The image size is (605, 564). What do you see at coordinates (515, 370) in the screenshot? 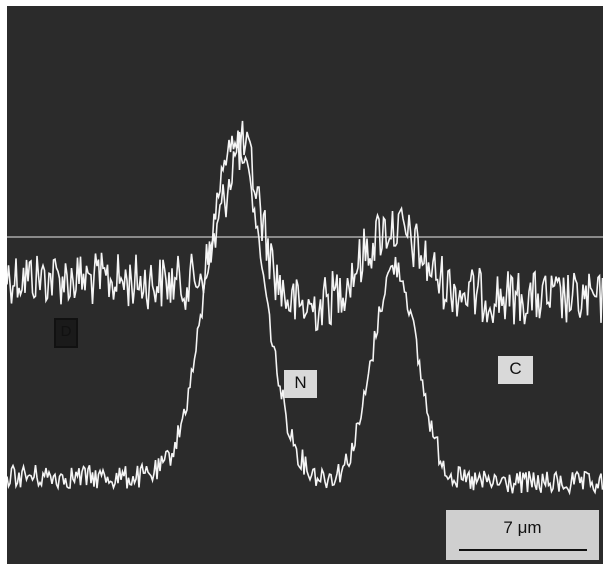
I see `label-c: C` at bounding box center [515, 370].